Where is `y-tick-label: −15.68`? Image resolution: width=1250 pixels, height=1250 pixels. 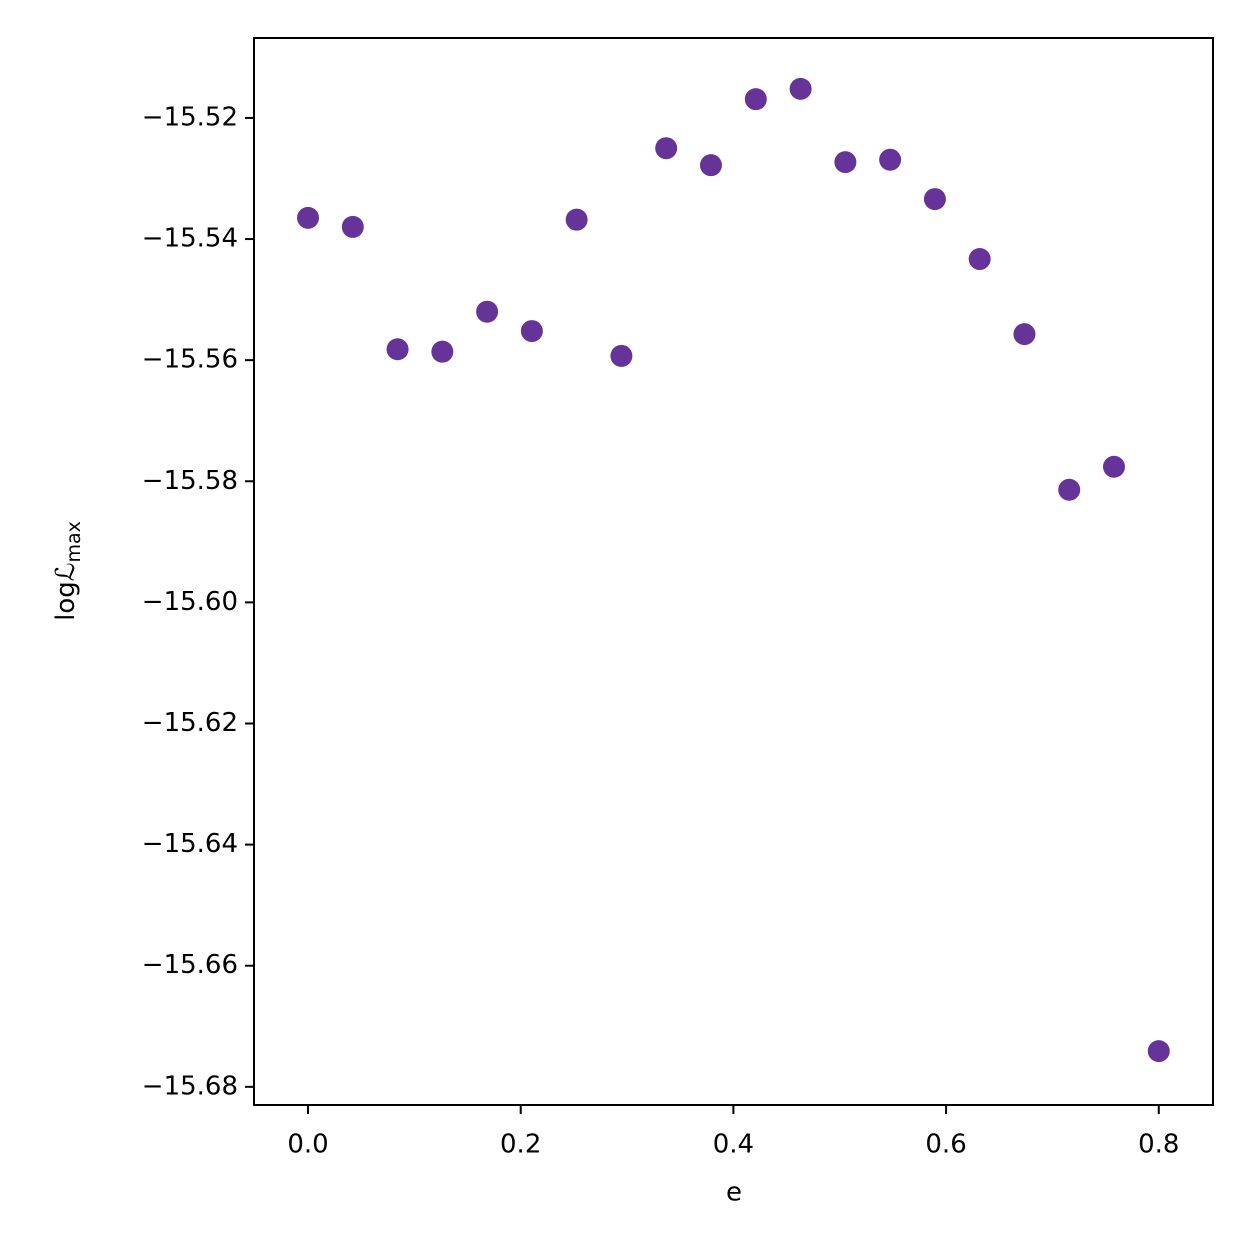 y-tick-label: −15.68 is located at coordinates (190, 1086).